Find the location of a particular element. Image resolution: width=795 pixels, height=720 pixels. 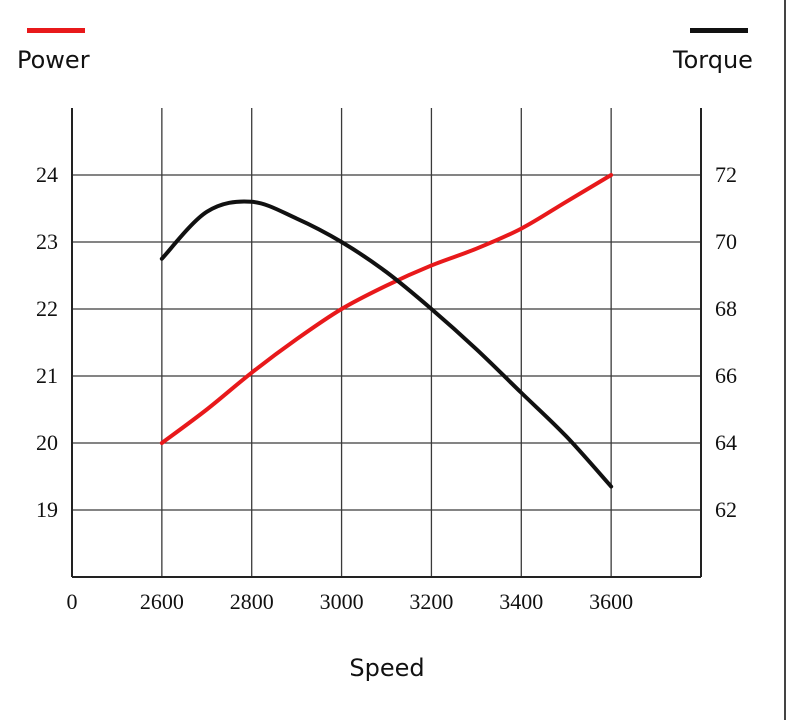

y-right-tick-label: 64 is located at coordinates (726, 442).